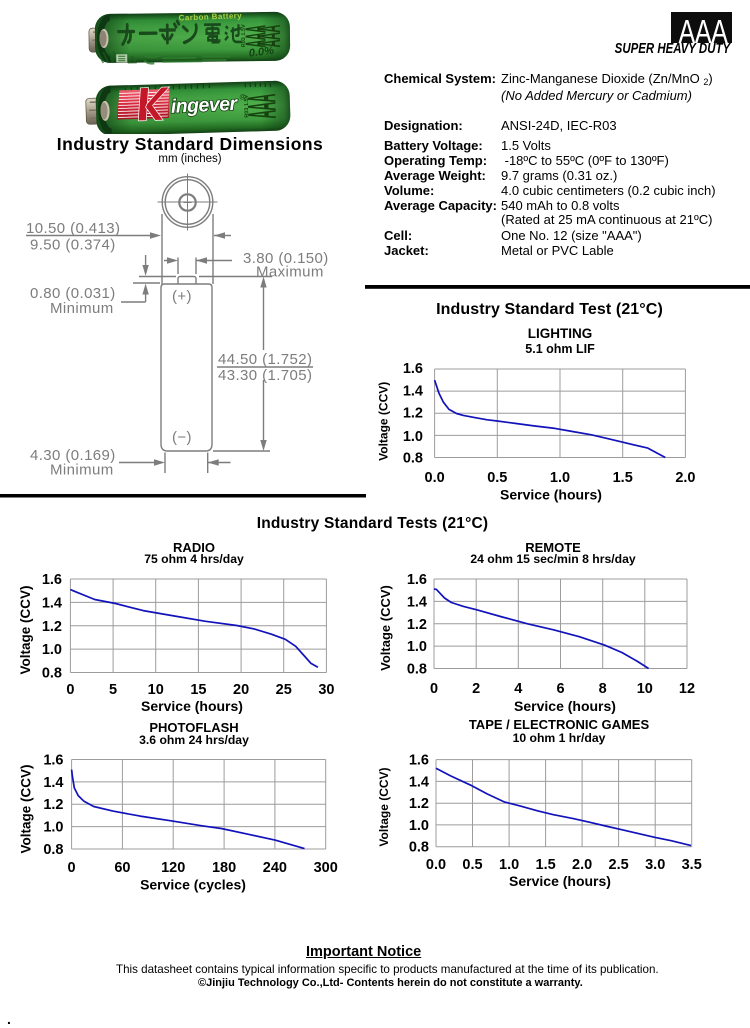 This screenshot has height=1028, width=750. Describe the element at coordinates (73, 455) in the screenshot. I see `svg-text: 4.30 (0.169)` at that location.